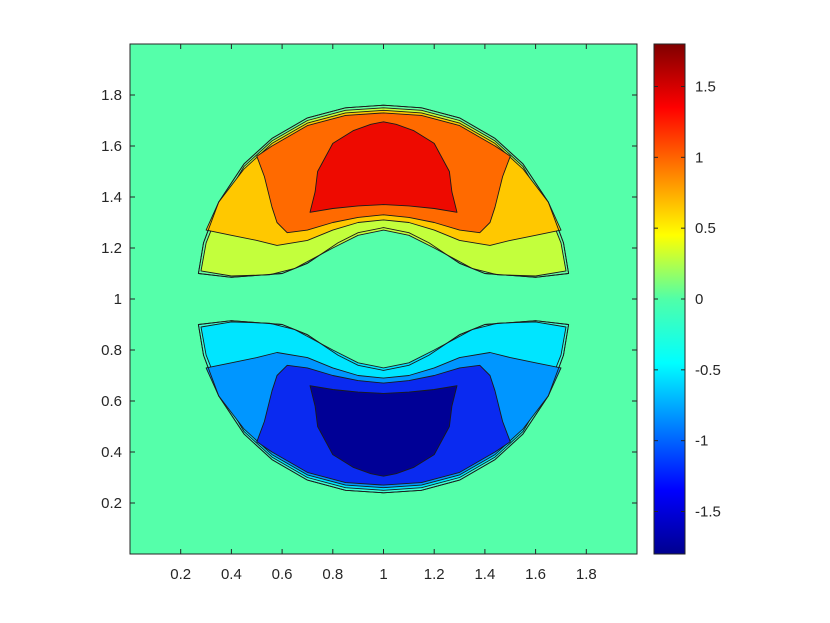 The width and height of the screenshot is (830, 623). Describe the element at coordinates (111, 401) in the screenshot. I see `y-tick-label: 0.6` at that location.